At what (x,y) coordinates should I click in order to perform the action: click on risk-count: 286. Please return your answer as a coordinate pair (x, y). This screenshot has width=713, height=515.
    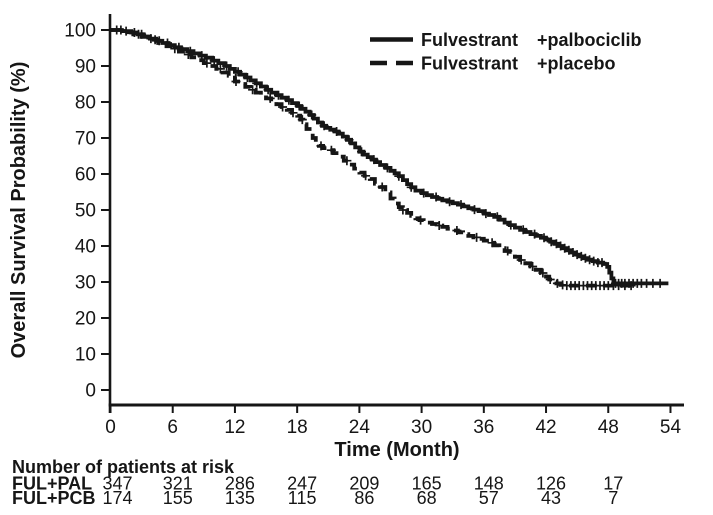
    Looking at the image, I should click on (240, 484).